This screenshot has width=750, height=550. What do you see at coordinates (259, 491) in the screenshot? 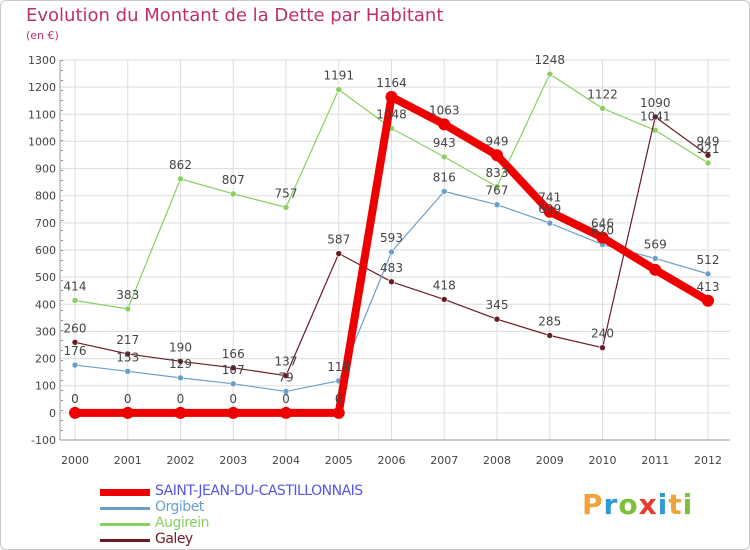
I see `legend-label-saint-jean: SAINT-JEAN-DU-CASTILLONNAIS` at bounding box center [259, 491].